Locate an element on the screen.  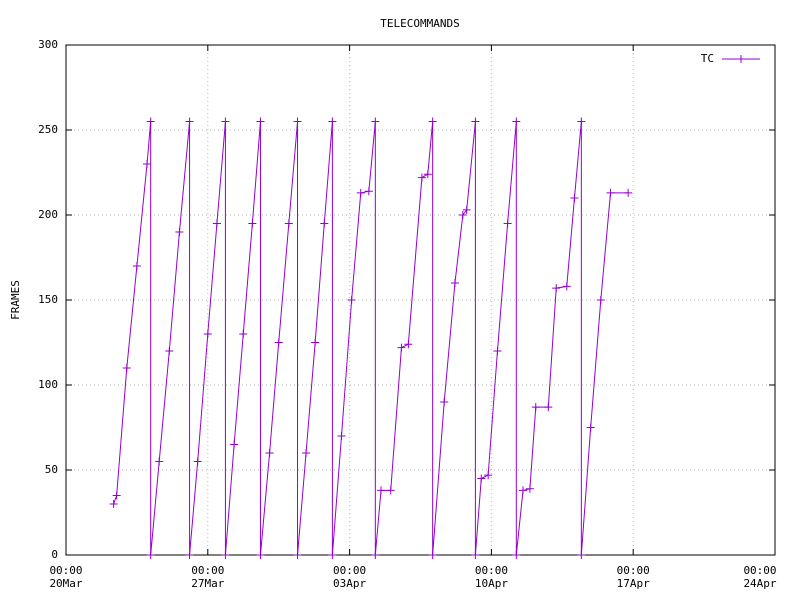
chart-title: TELECOMMANDS is located at coordinates (419, 23).